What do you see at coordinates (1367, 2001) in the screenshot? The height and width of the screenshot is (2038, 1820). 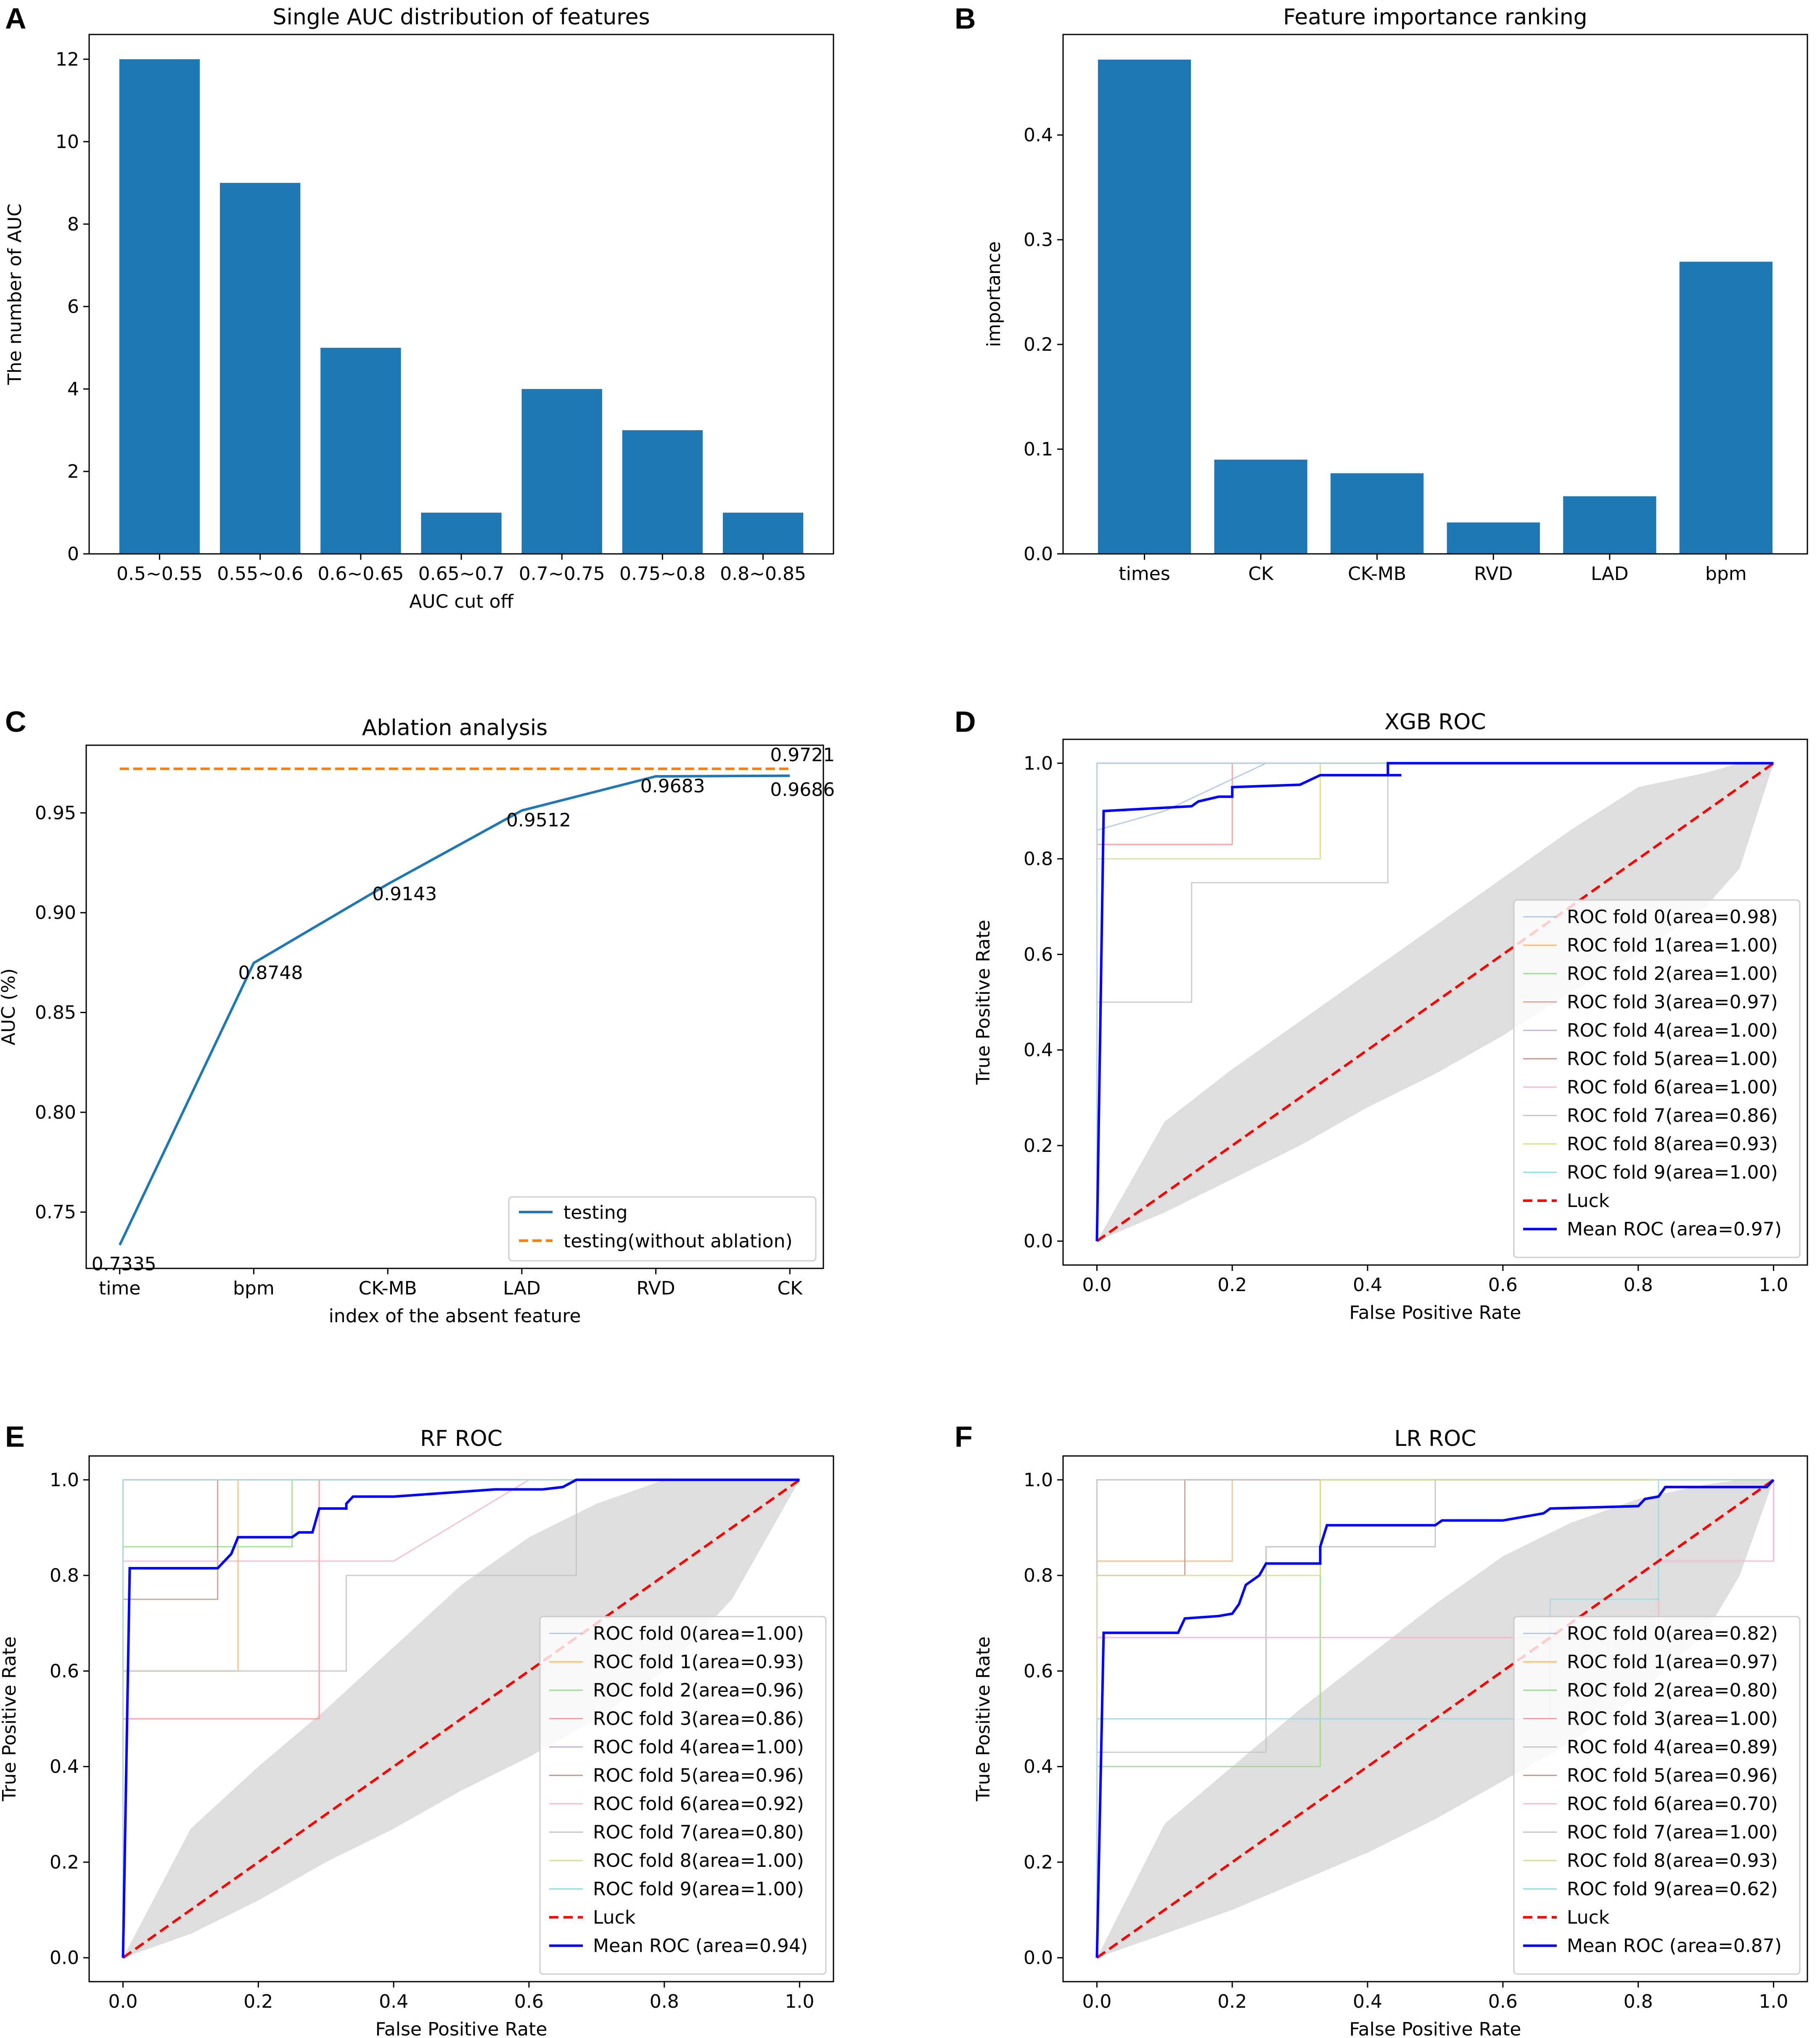 I see `x-tick-label: 0.4` at bounding box center [1367, 2001].